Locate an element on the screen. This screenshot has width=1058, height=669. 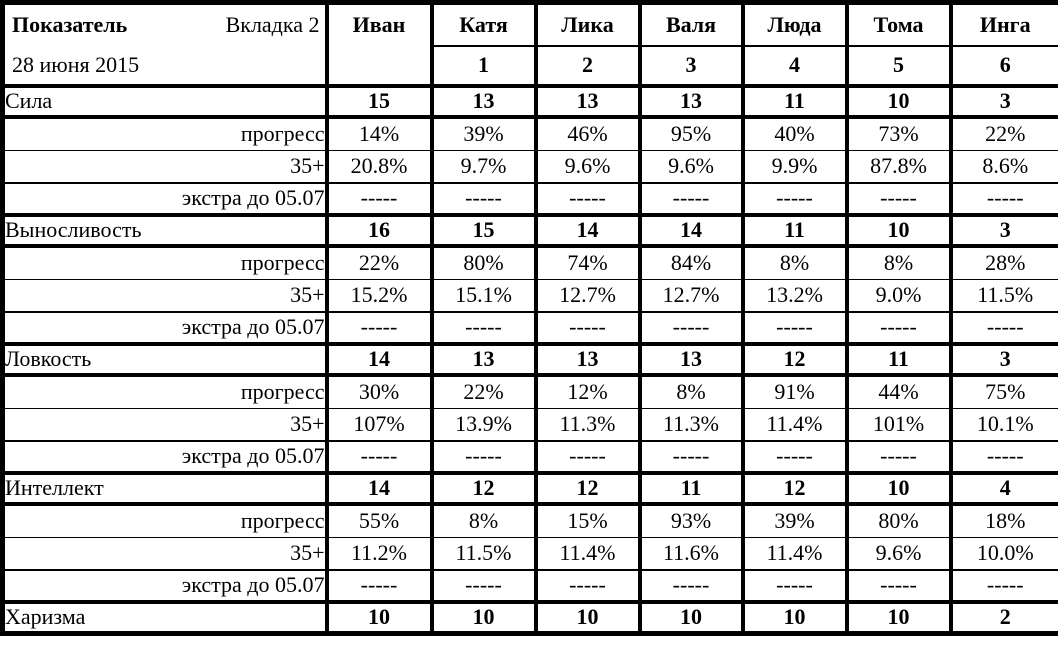
progress-value-cell: 12% is located at coordinates (587, 392).